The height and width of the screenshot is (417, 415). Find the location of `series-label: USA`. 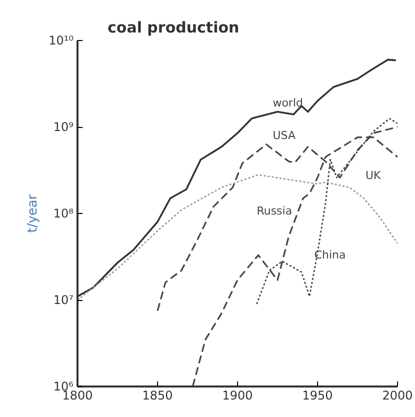

series-label: USA is located at coordinates (284, 135).